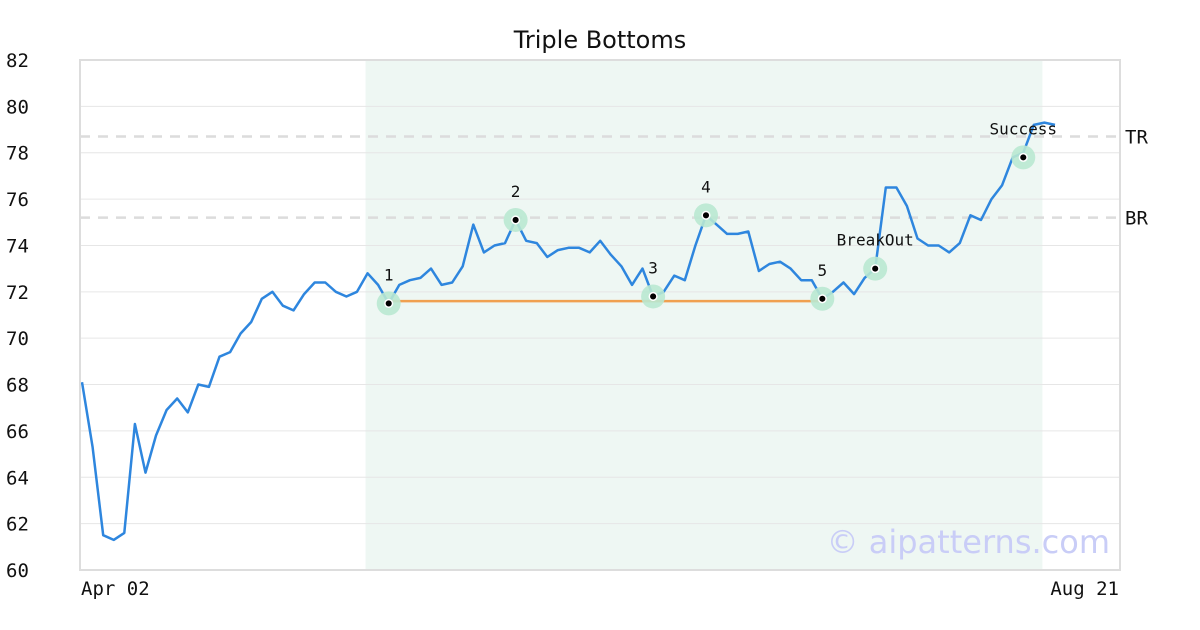  Describe the element at coordinates (968, 542) in the screenshot. I see `watermark: © aipatterns.com` at that location.